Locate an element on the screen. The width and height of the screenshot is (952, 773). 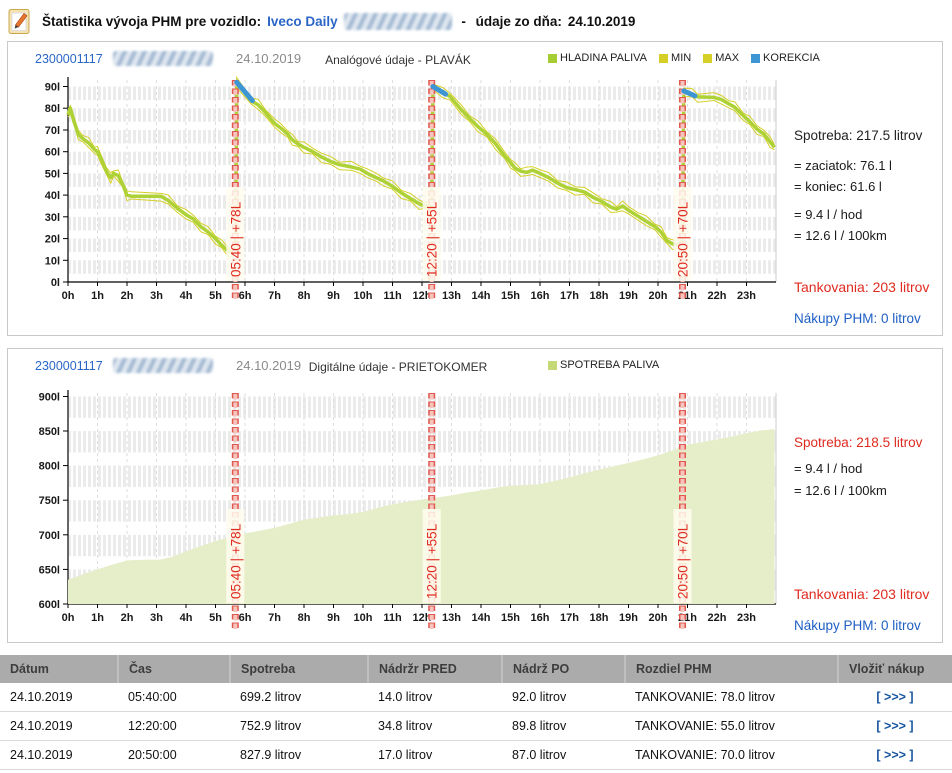
svg-text: 850l is located at coordinates (49, 432).